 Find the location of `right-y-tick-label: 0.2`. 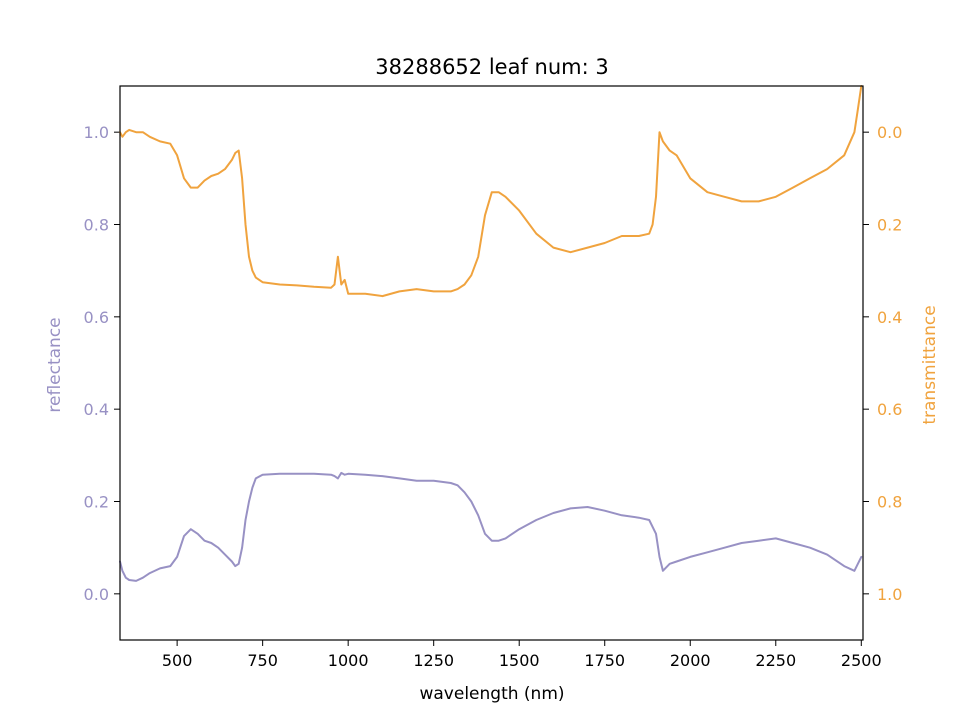

right-y-tick-label: 0.2 is located at coordinates (889, 225).